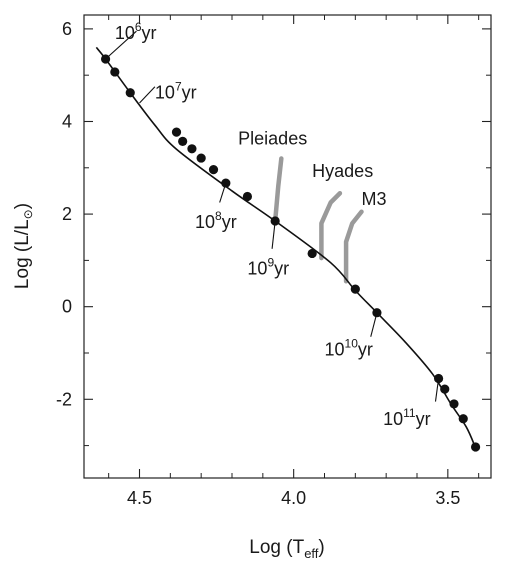  What do you see at coordinates (311, 553) in the screenshot?
I see `x-axis-label-sub: eff` at bounding box center [311, 553].